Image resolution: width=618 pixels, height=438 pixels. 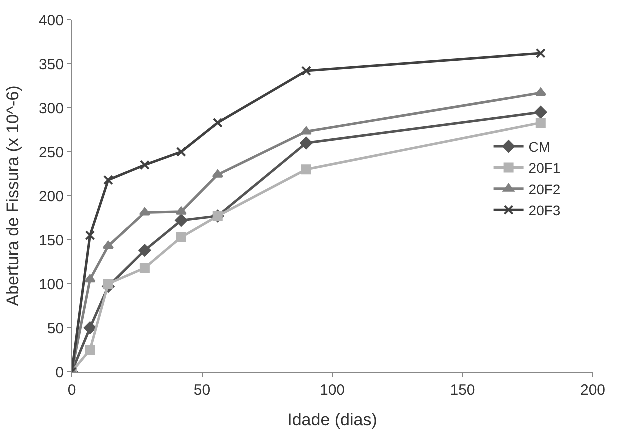 What do you see at coordinates (202, 390) in the screenshot?
I see `x-tick-label: 50` at bounding box center [202, 390].